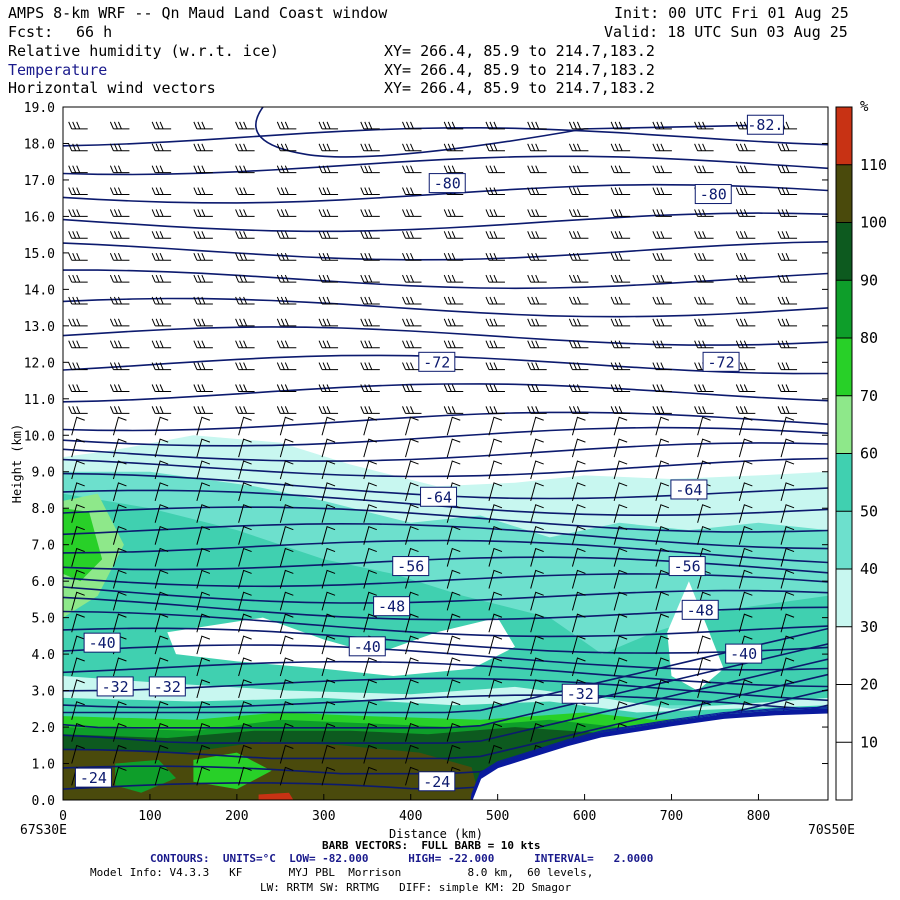 The image size is (900, 900). Describe the element at coordinates (149, 816) in the screenshot. I see `x-tick-label-1: 100` at that location.